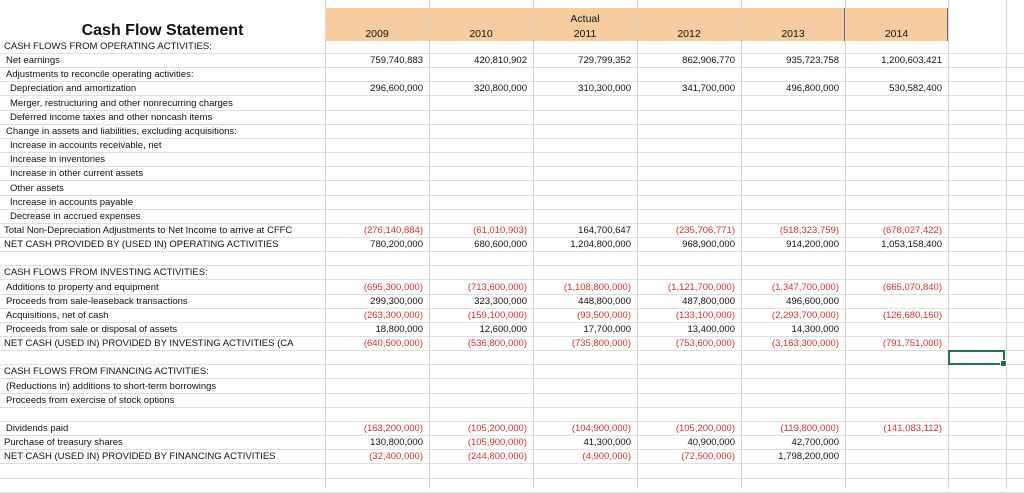 This screenshot has height=493, width=1024. What do you see at coordinates (708, 89) in the screenshot?
I see `value-cell: 341,700,000` at bounding box center [708, 89].